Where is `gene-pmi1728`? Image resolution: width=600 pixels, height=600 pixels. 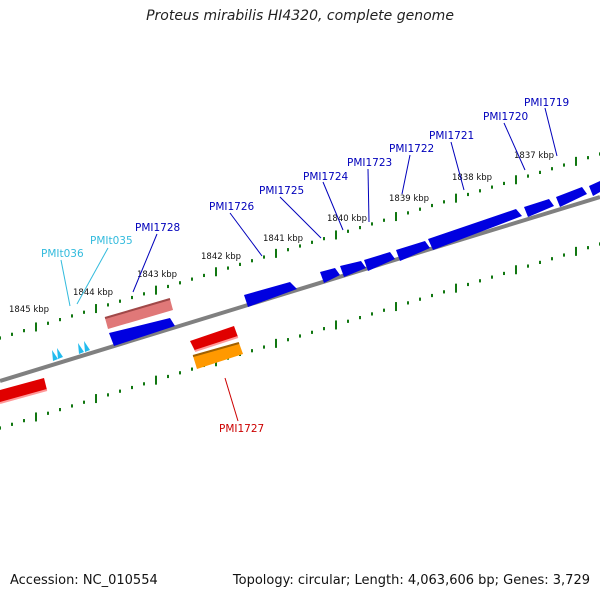
gene-pmi1728 is located at coordinates (142, 332).